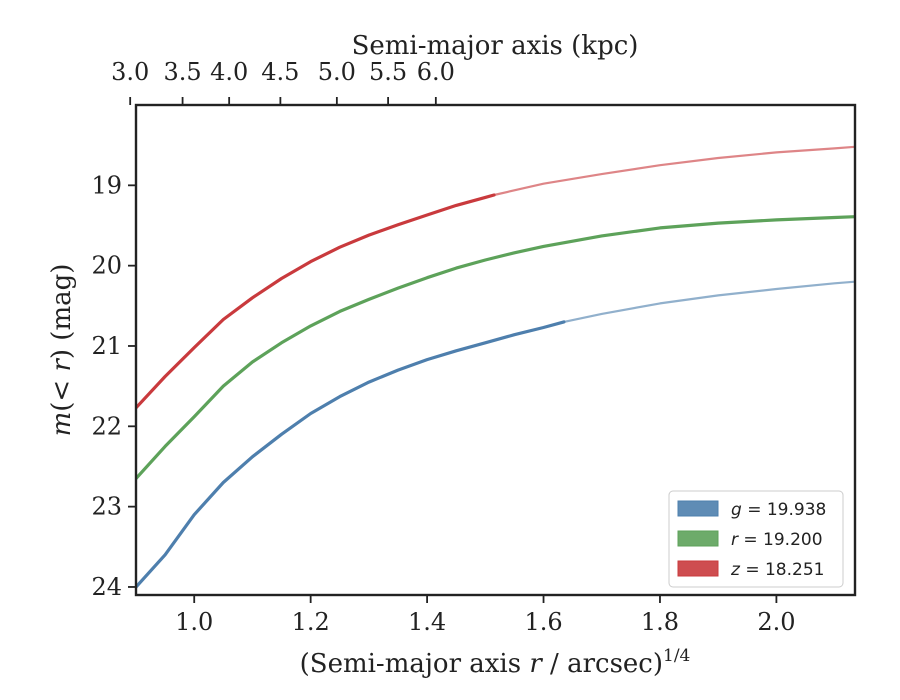  What do you see at coordinates (194, 622) in the screenshot?
I see `x-tick-label: 1.0` at bounding box center [194, 622].